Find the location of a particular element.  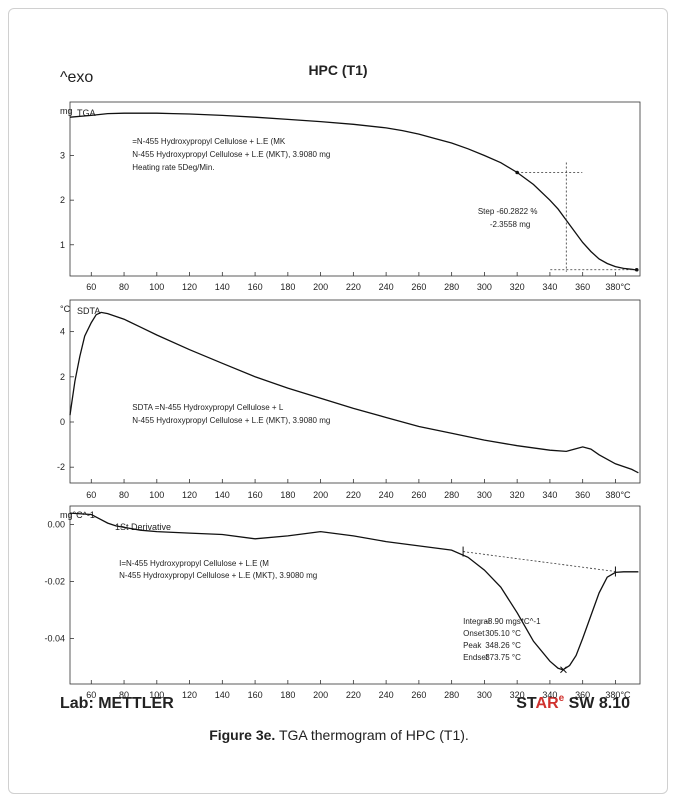

result-value: 348.26 °C is located at coordinates (503, 645).